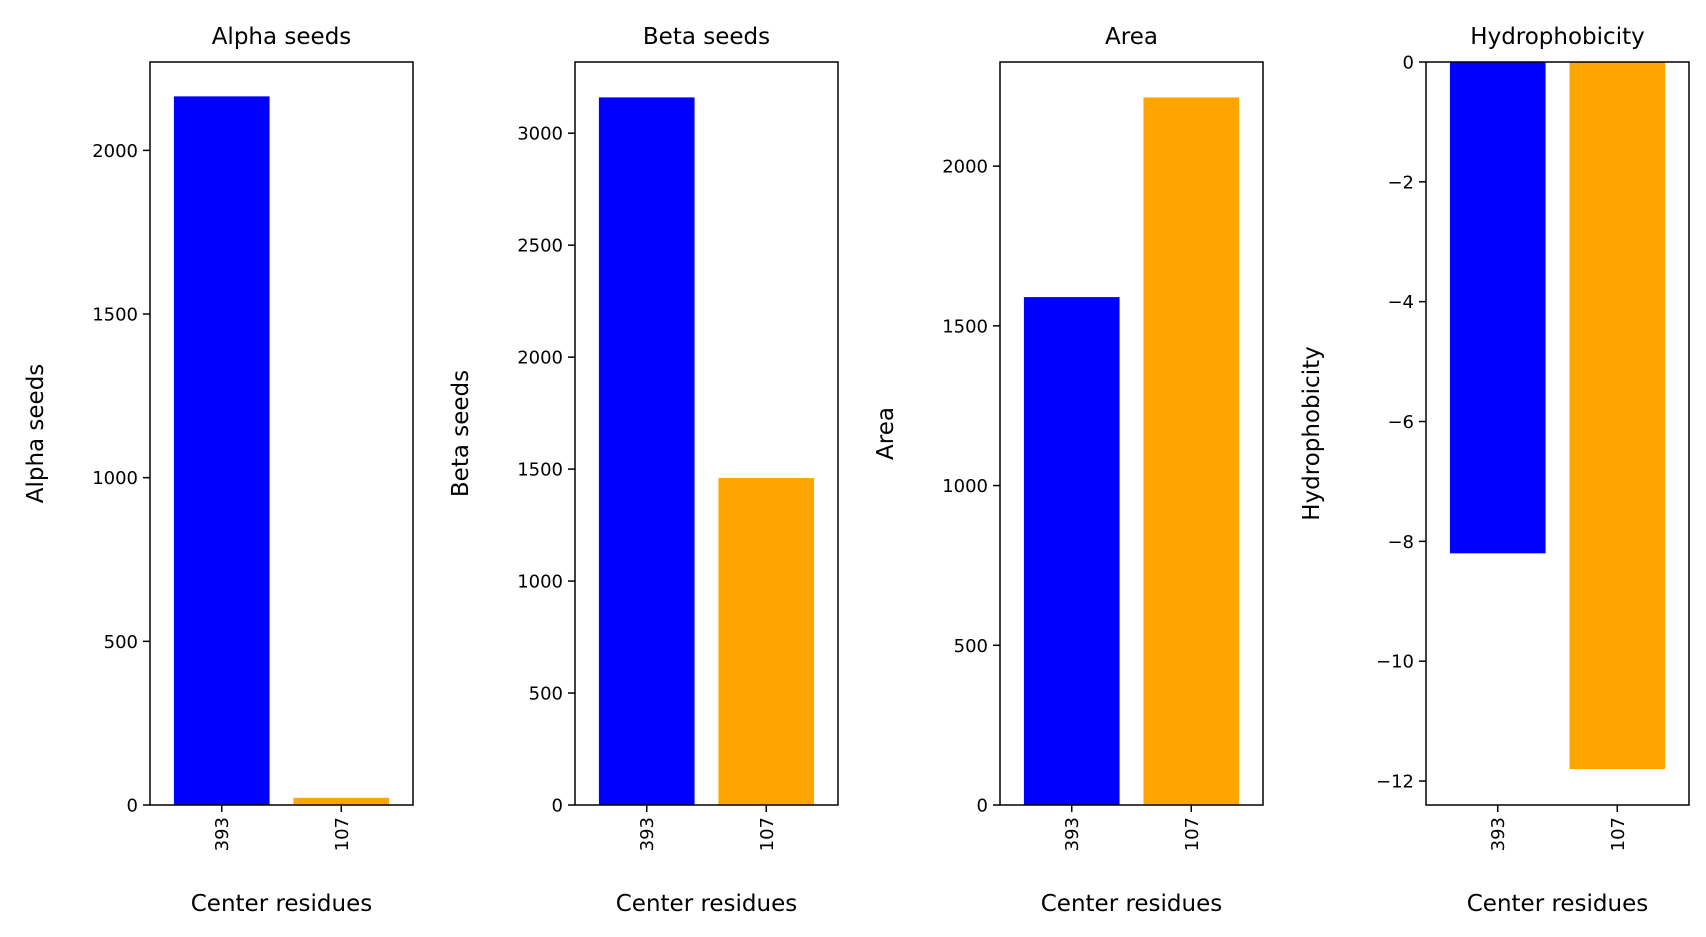 The width and height of the screenshot is (1706, 937). I want to click on y-tick-label: 3000, so click(540, 134).